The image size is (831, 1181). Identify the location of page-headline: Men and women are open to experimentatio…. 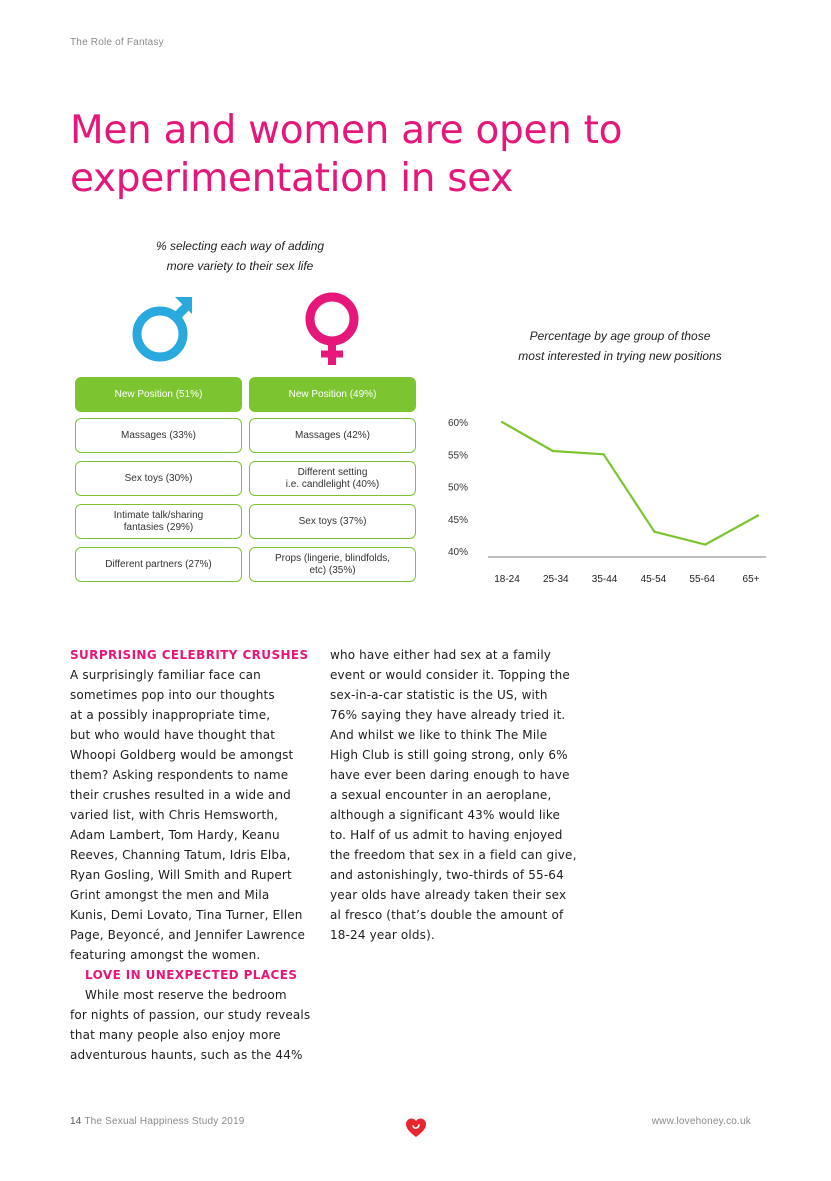
(390, 155).